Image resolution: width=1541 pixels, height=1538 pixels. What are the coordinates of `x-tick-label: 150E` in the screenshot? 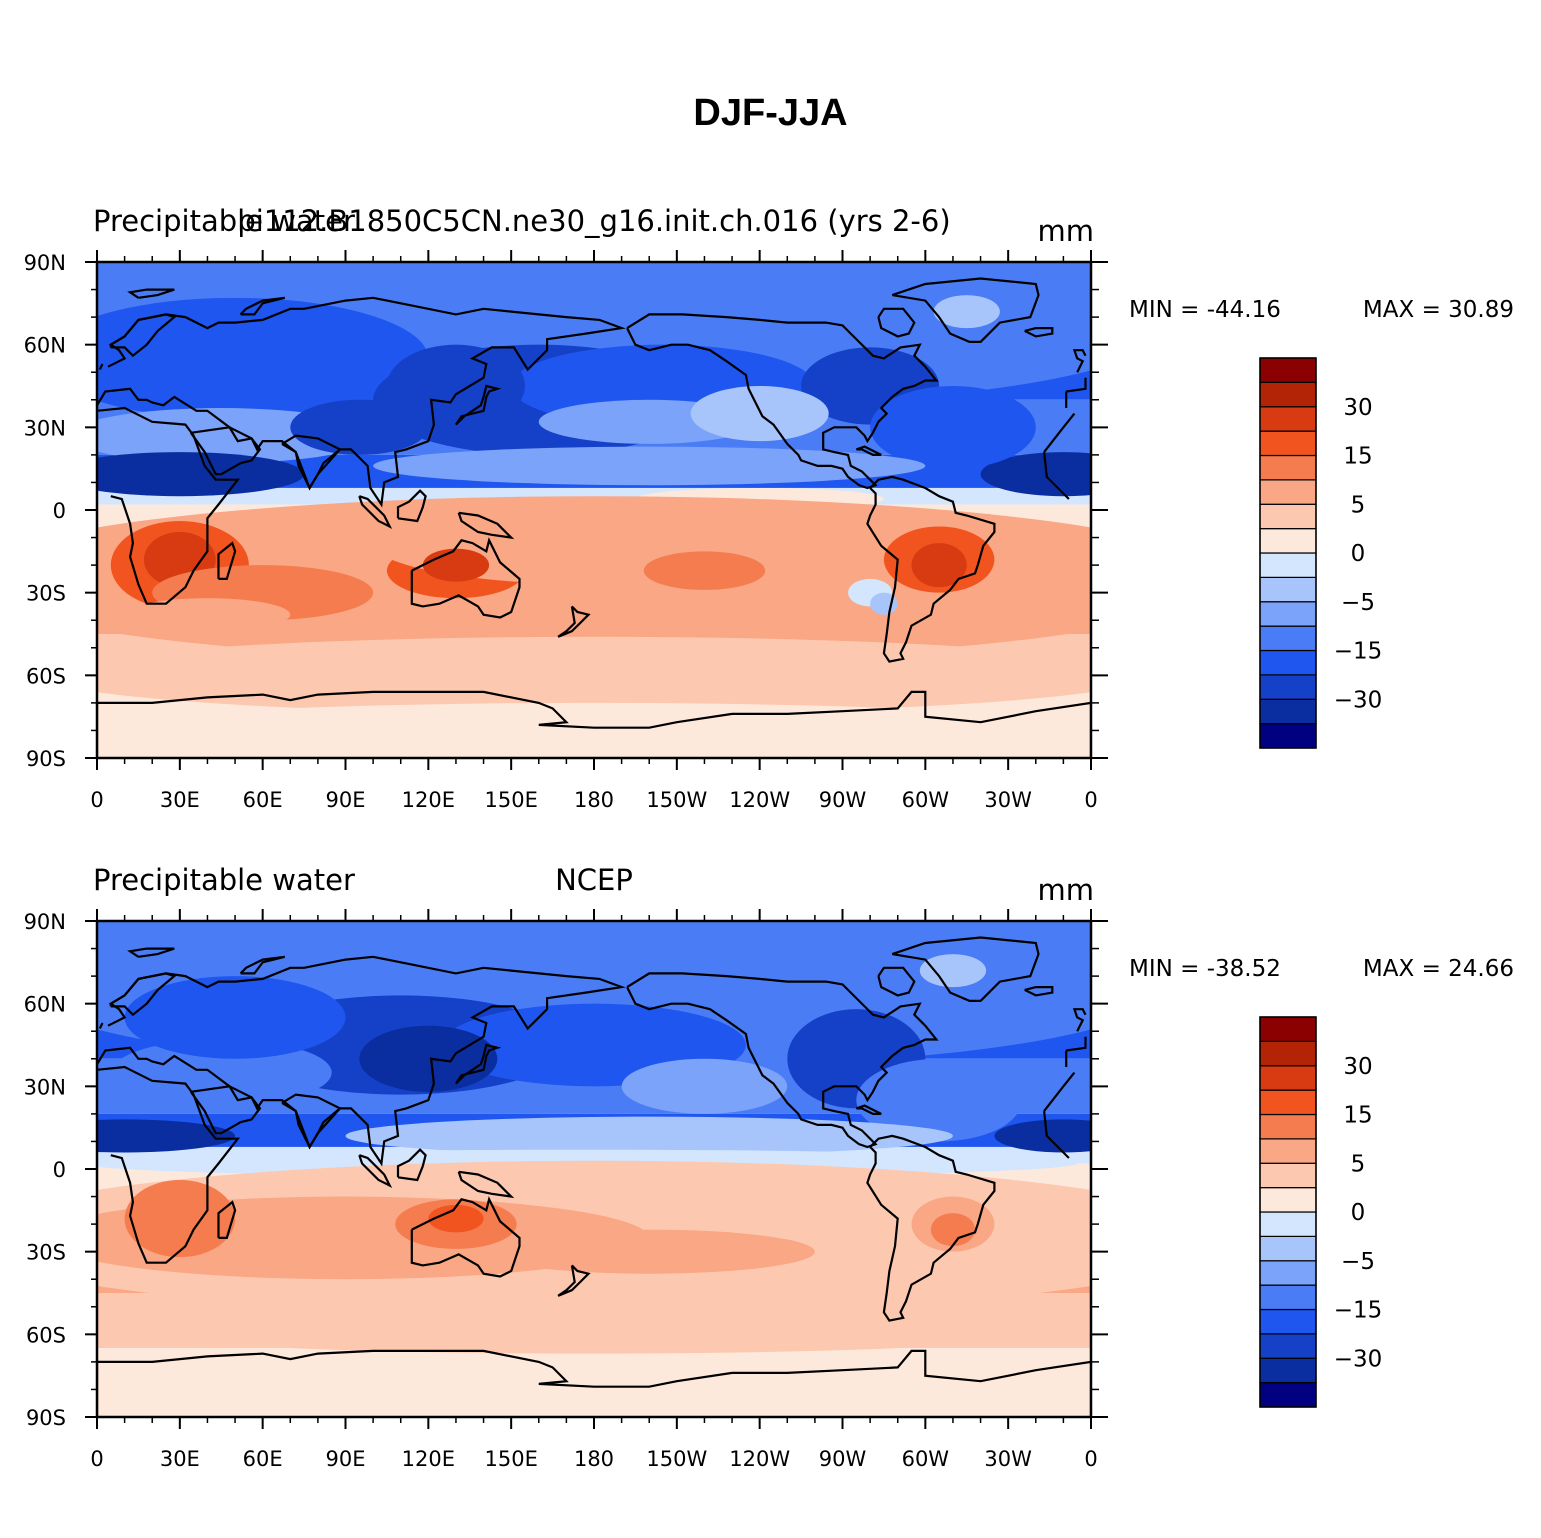 It's located at (510, 1459).